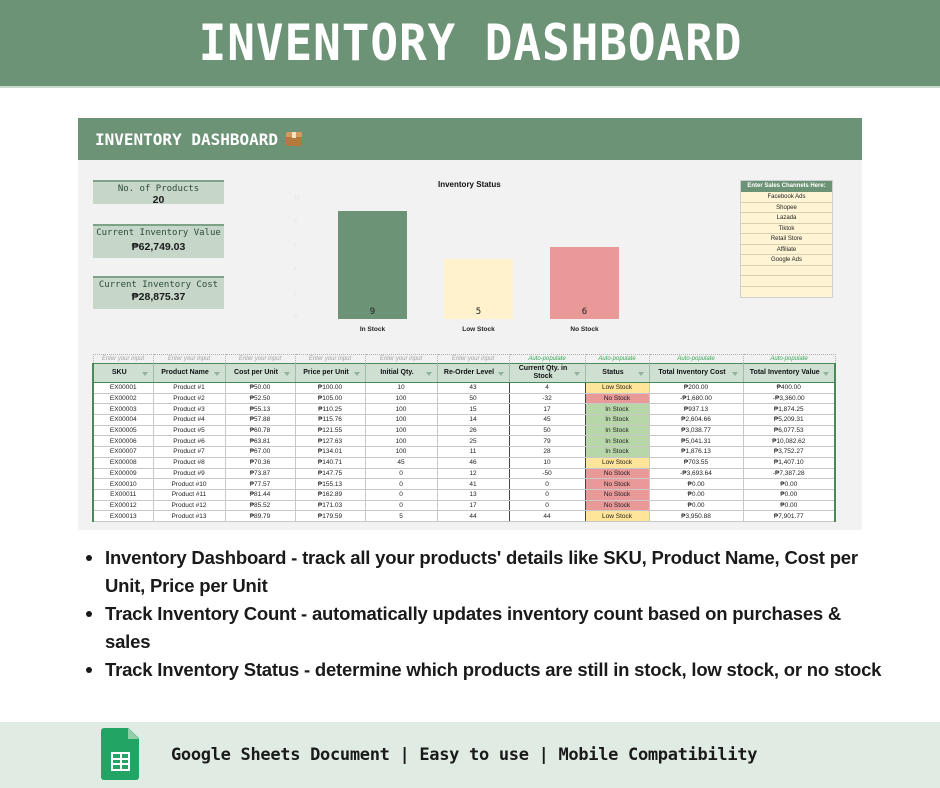  What do you see at coordinates (789, 388) in the screenshot?
I see `table-cell: ₱400.00` at bounding box center [789, 388].